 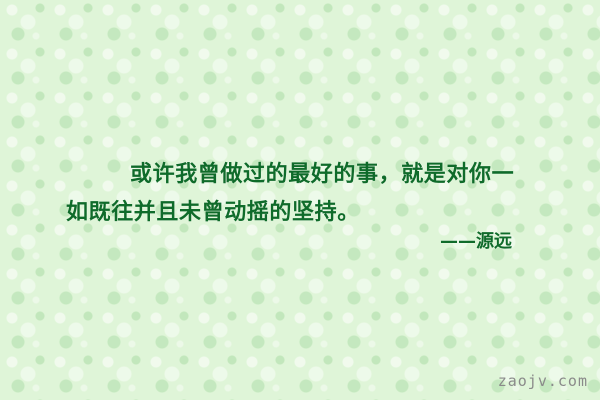 I want to click on quote-attribution: ——源远, so click(x=476, y=241).